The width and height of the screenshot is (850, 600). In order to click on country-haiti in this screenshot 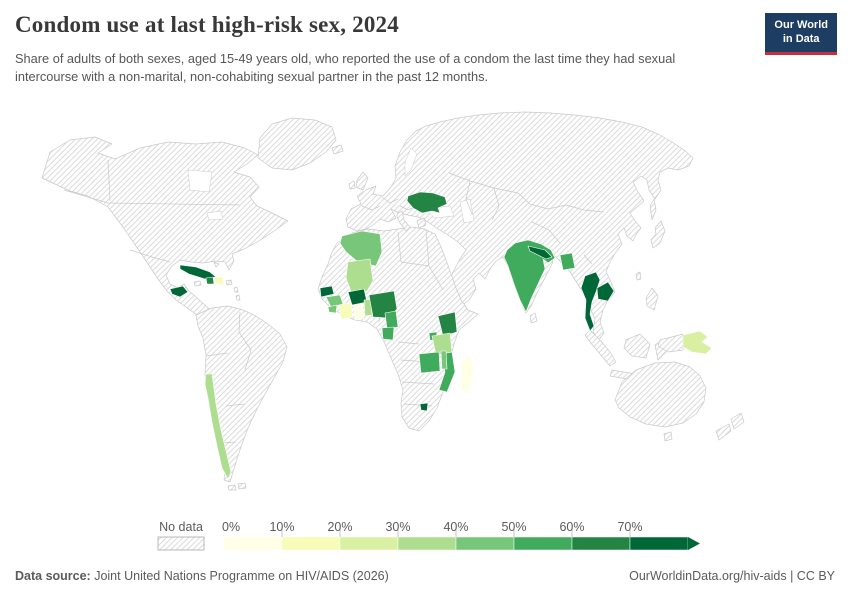, I will do `click(210, 280)`.